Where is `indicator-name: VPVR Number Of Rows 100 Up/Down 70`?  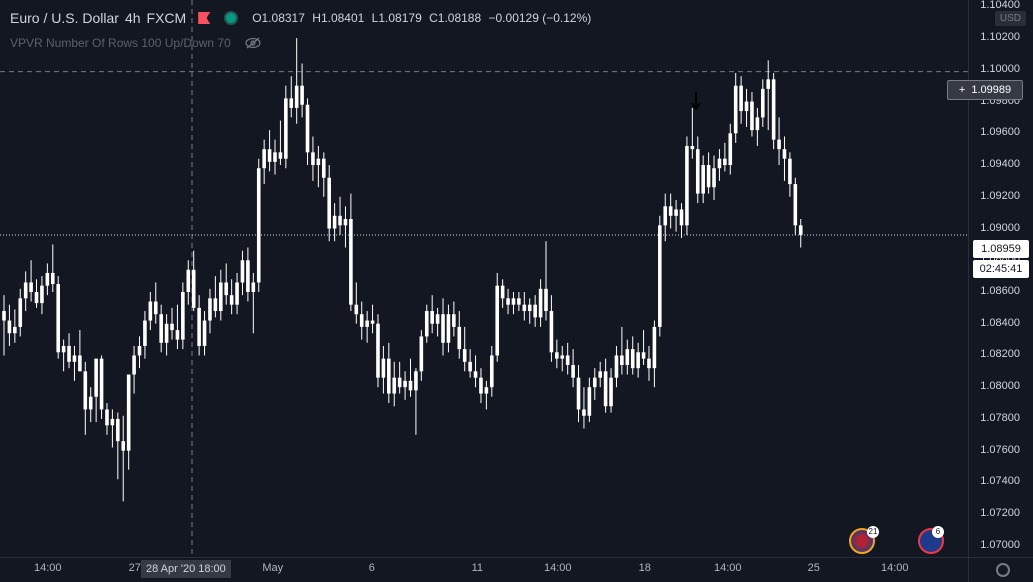
indicator-name: VPVR Number Of Rows 100 Up/Down 70 is located at coordinates (120, 43).